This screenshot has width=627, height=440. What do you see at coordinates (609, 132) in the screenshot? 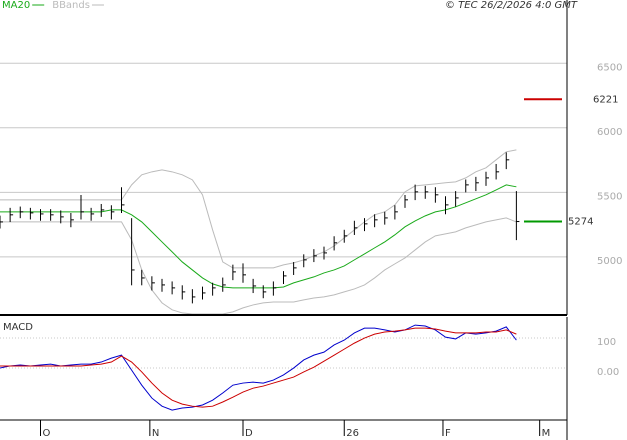
I see `y-tick-label: 6000` at bounding box center [609, 132].